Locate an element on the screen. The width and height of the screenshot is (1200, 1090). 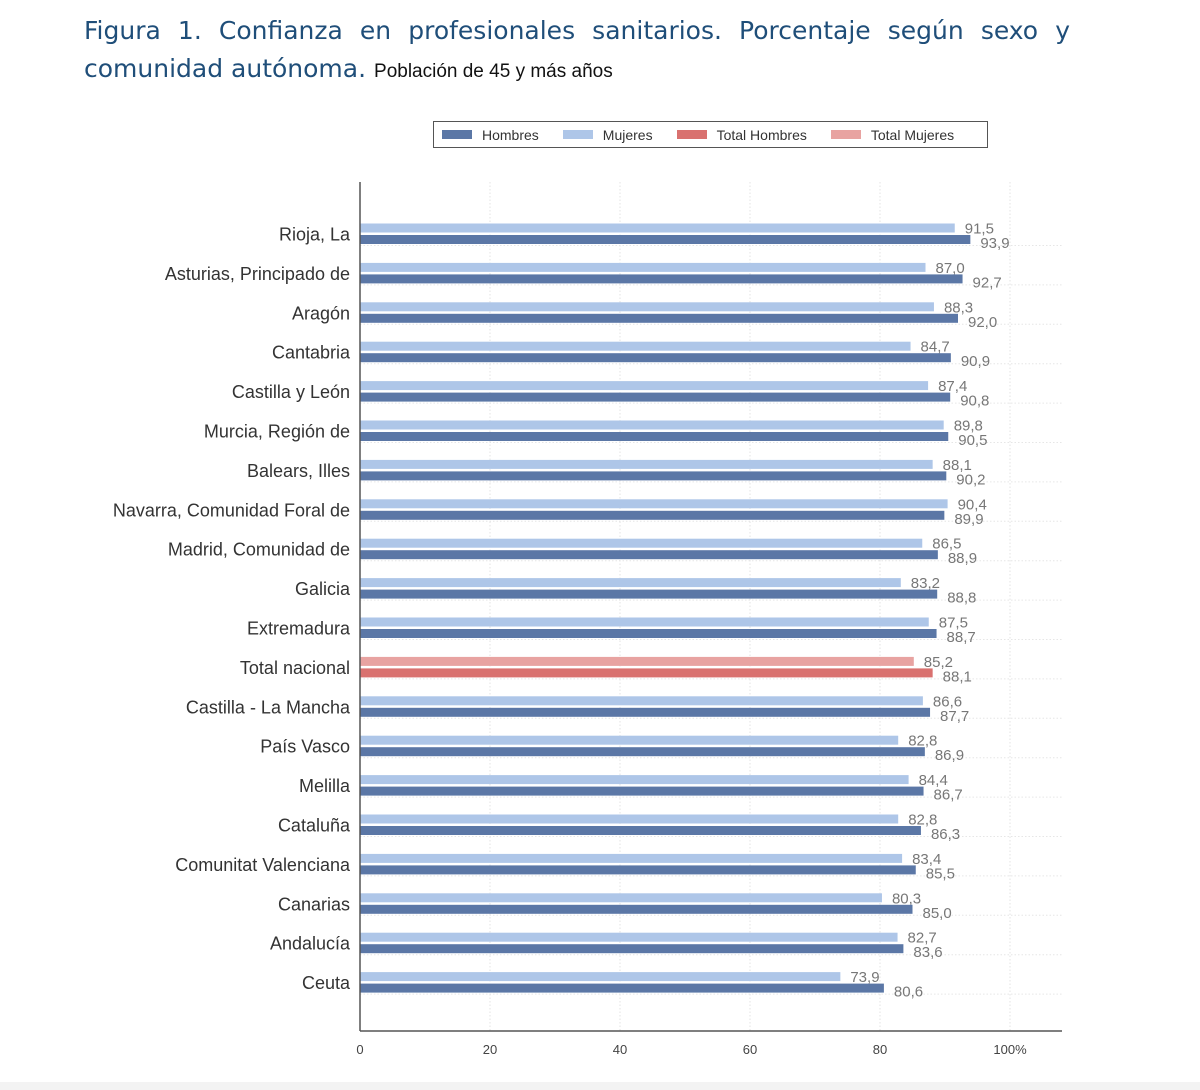
value-label-hombres-cataluna: 86,3 is located at coordinates (945, 834).